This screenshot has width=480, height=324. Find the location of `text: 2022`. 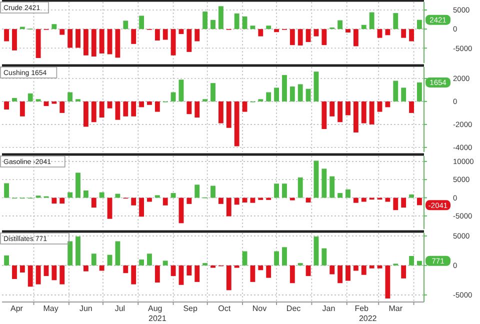

text: 2022 is located at coordinates (368, 318).